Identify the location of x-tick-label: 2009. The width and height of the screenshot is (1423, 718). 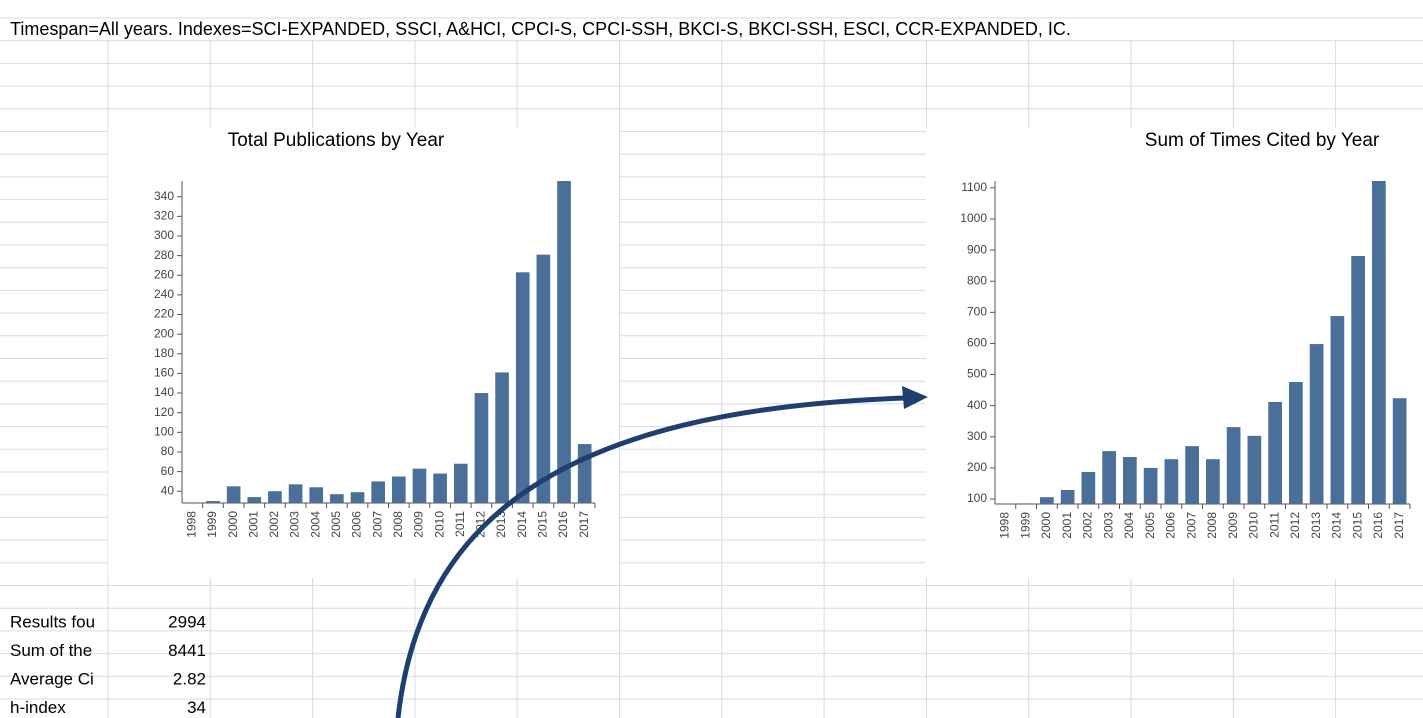
(419, 524).